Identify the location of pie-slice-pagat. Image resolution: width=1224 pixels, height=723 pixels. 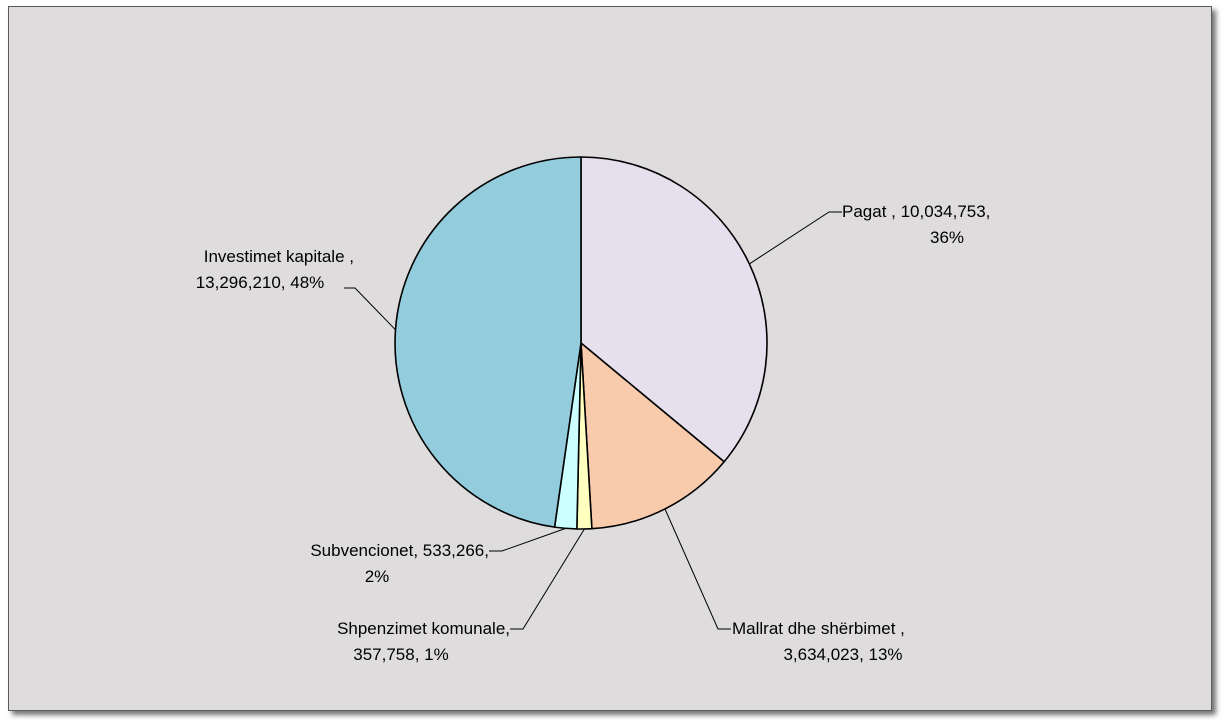
(674, 309).